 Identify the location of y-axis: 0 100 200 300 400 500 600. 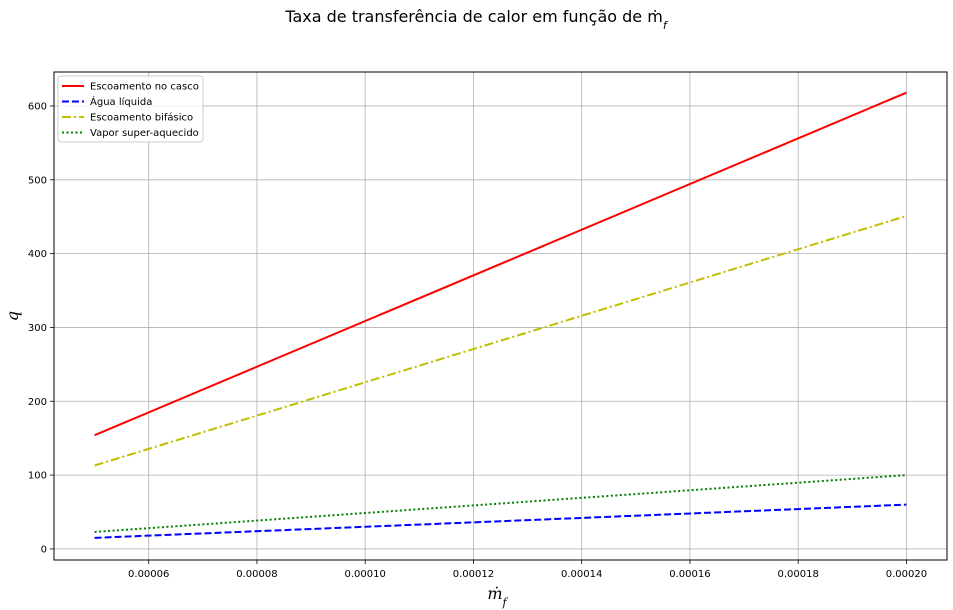
(41, 328).